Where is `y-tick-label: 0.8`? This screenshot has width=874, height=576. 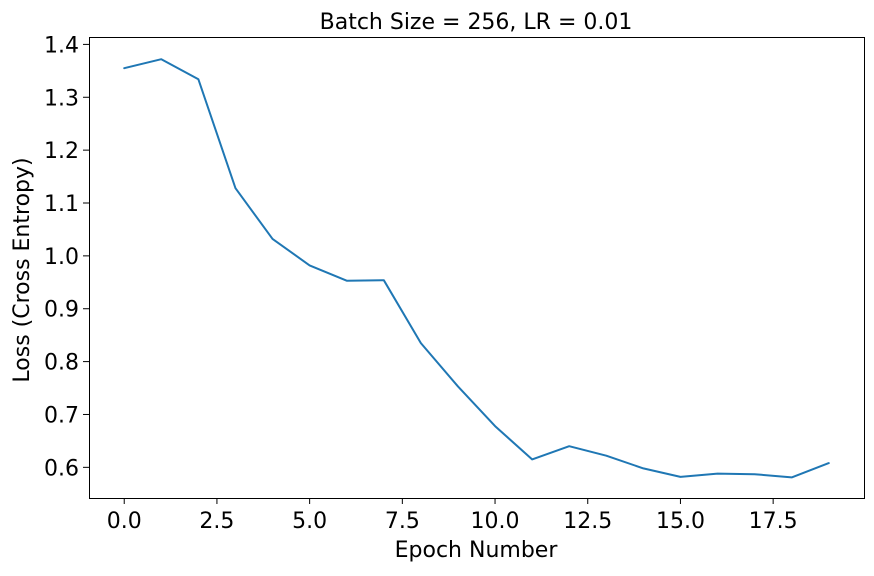
y-tick-label: 0.8 is located at coordinates (61, 363).